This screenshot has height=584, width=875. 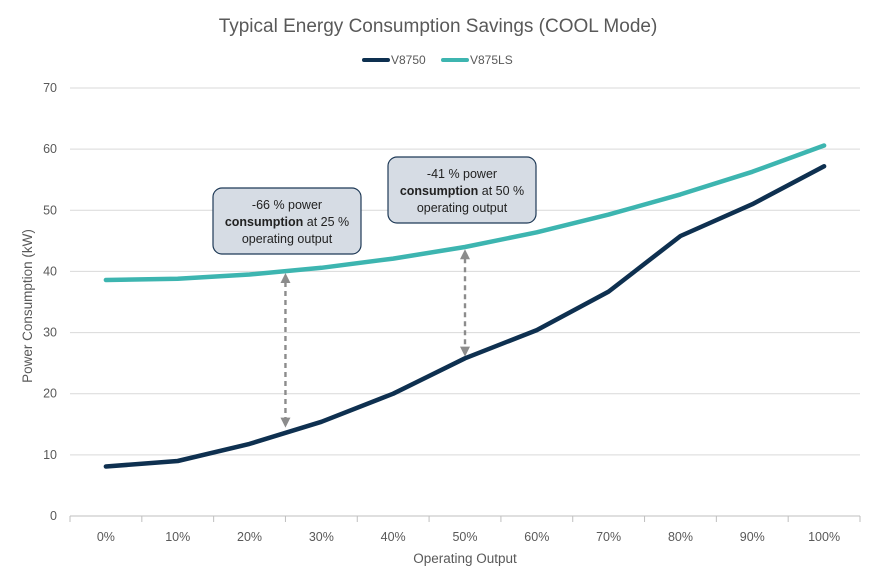 I want to click on legend: V8750 V875LS, so click(x=437, y=60).